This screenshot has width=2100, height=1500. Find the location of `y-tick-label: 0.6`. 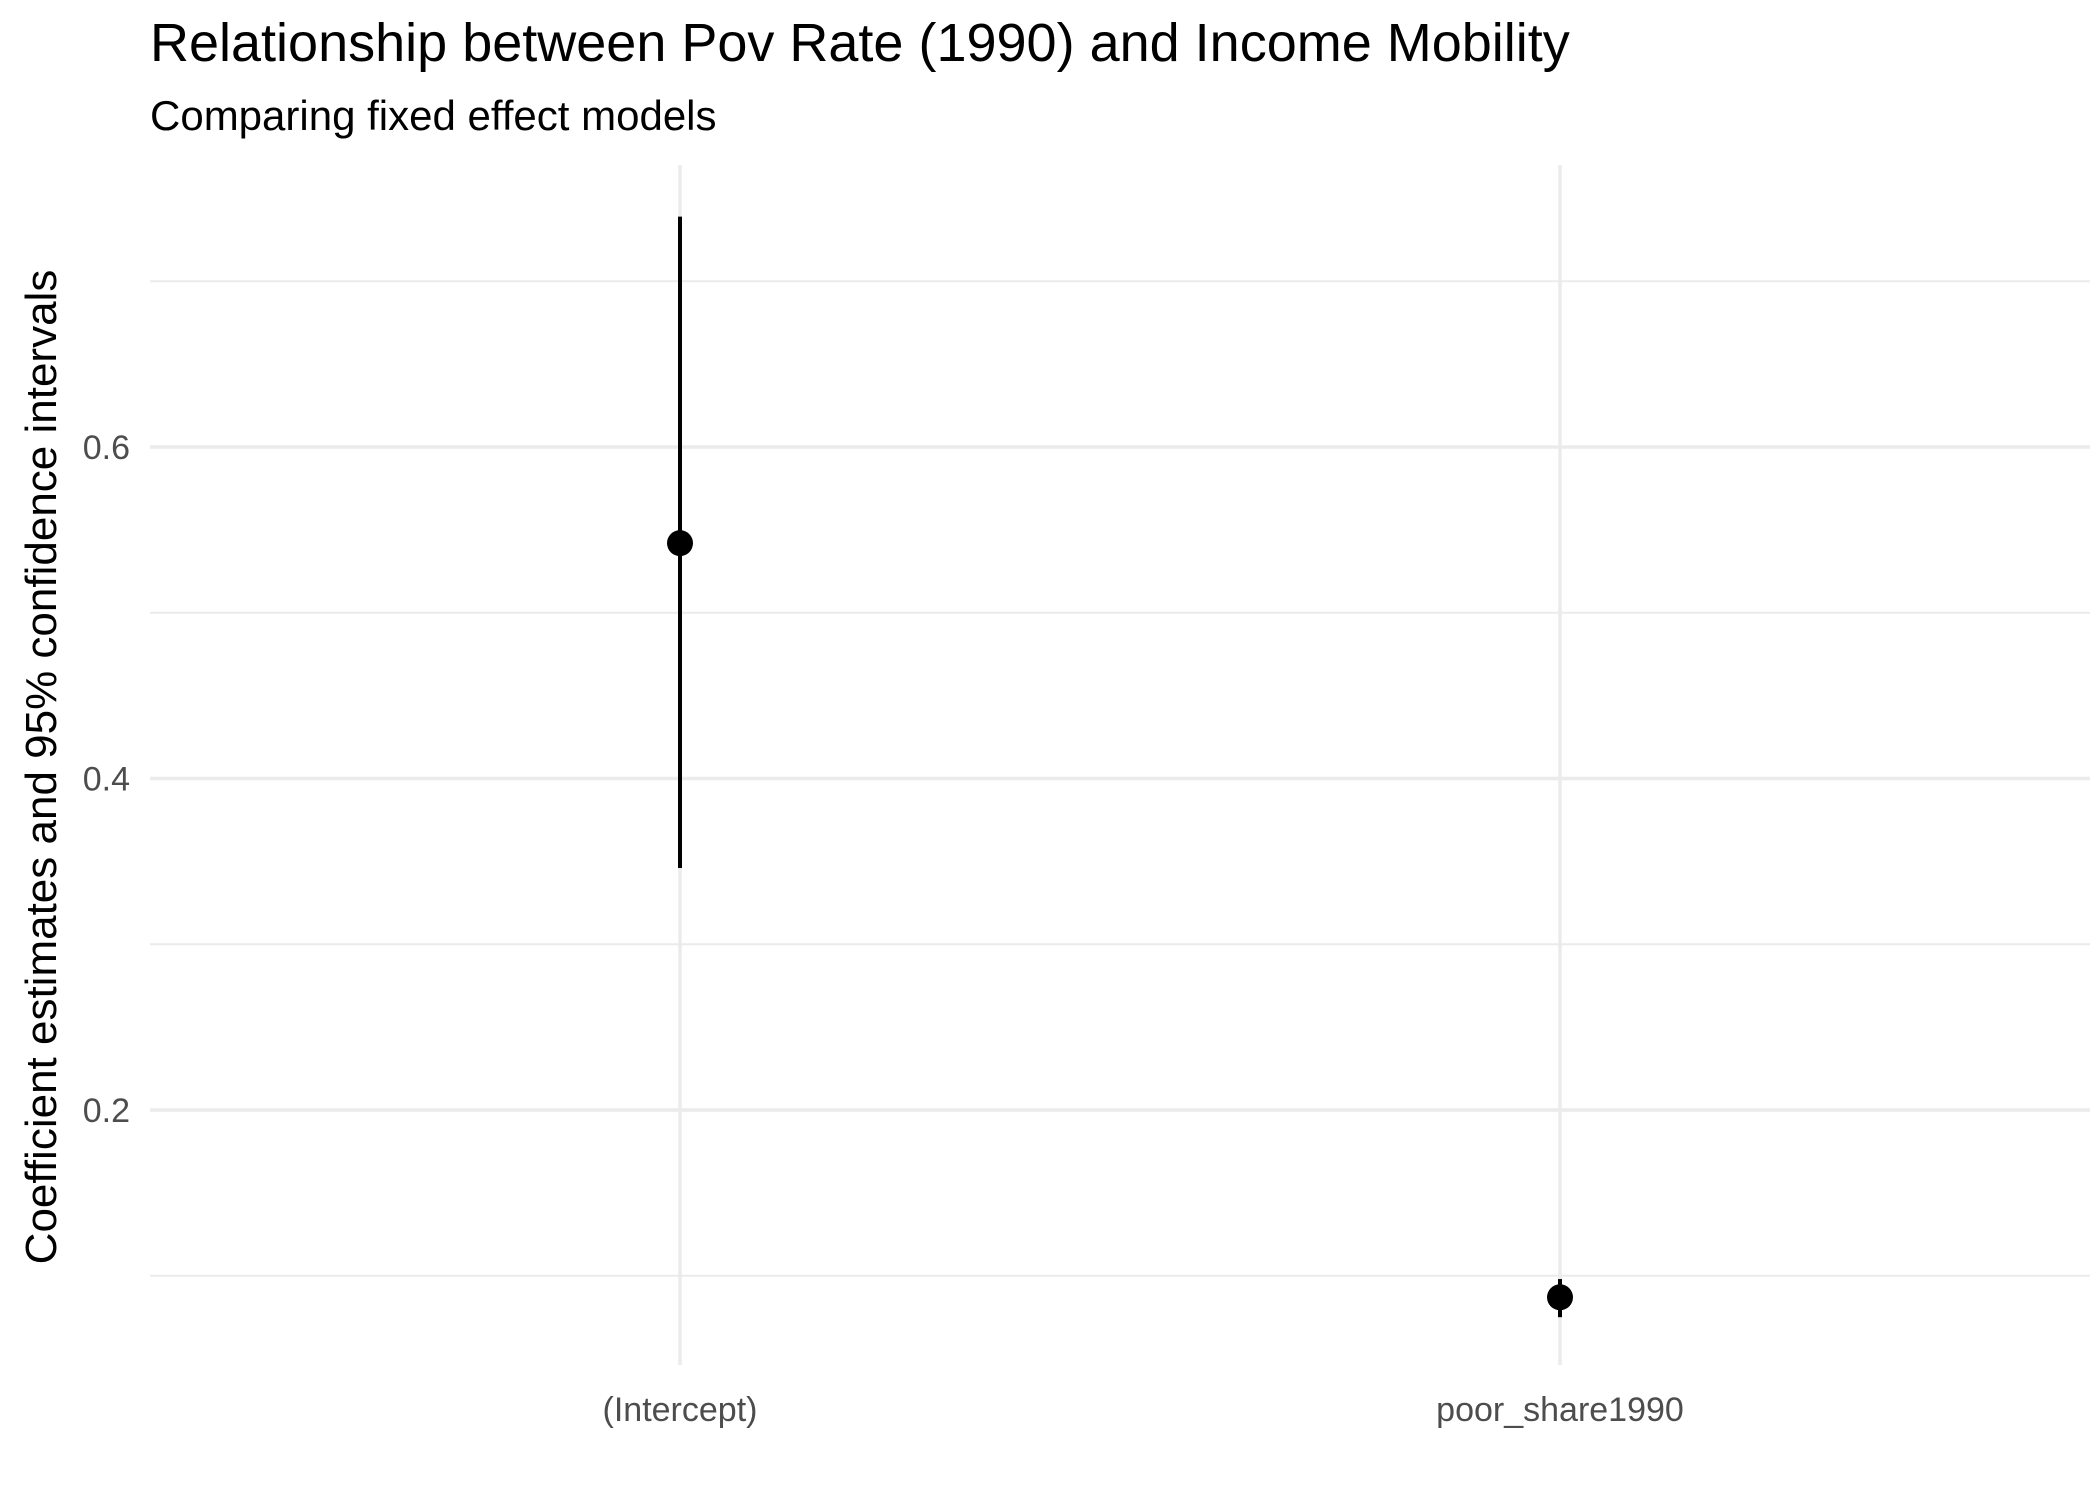

y-tick-label: 0.6 is located at coordinates (106, 448).